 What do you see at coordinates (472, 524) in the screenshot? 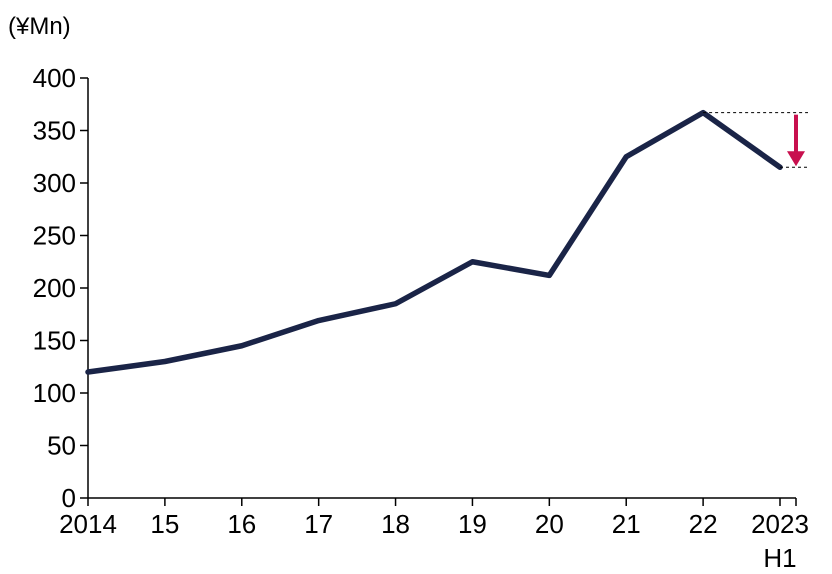
I see `x-tick-label: 19` at bounding box center [472, 524].